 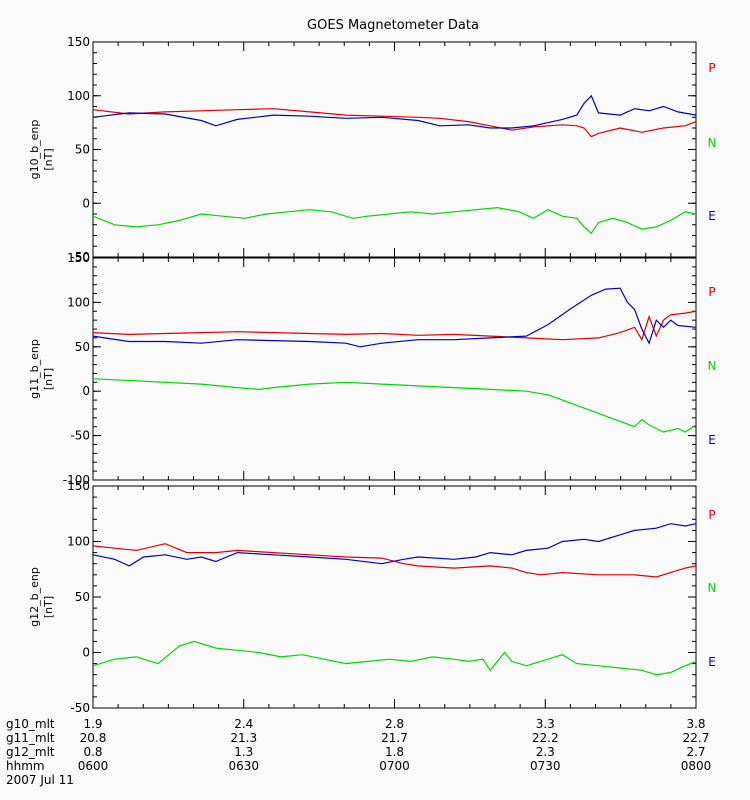 What do you see at coordinates (93, 766) in the screenshot?
I see `footer-cell: 0600` at bounding box center [93, 766].